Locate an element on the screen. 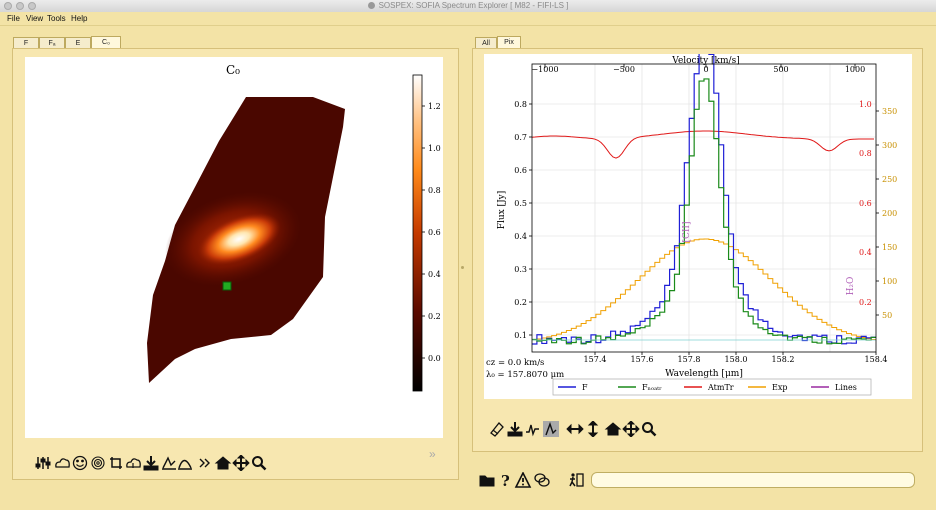 Image resolution: width=936 pixels, height=510 pixels. x-tick-label: 158.2 is located at coordinates (783, 359).